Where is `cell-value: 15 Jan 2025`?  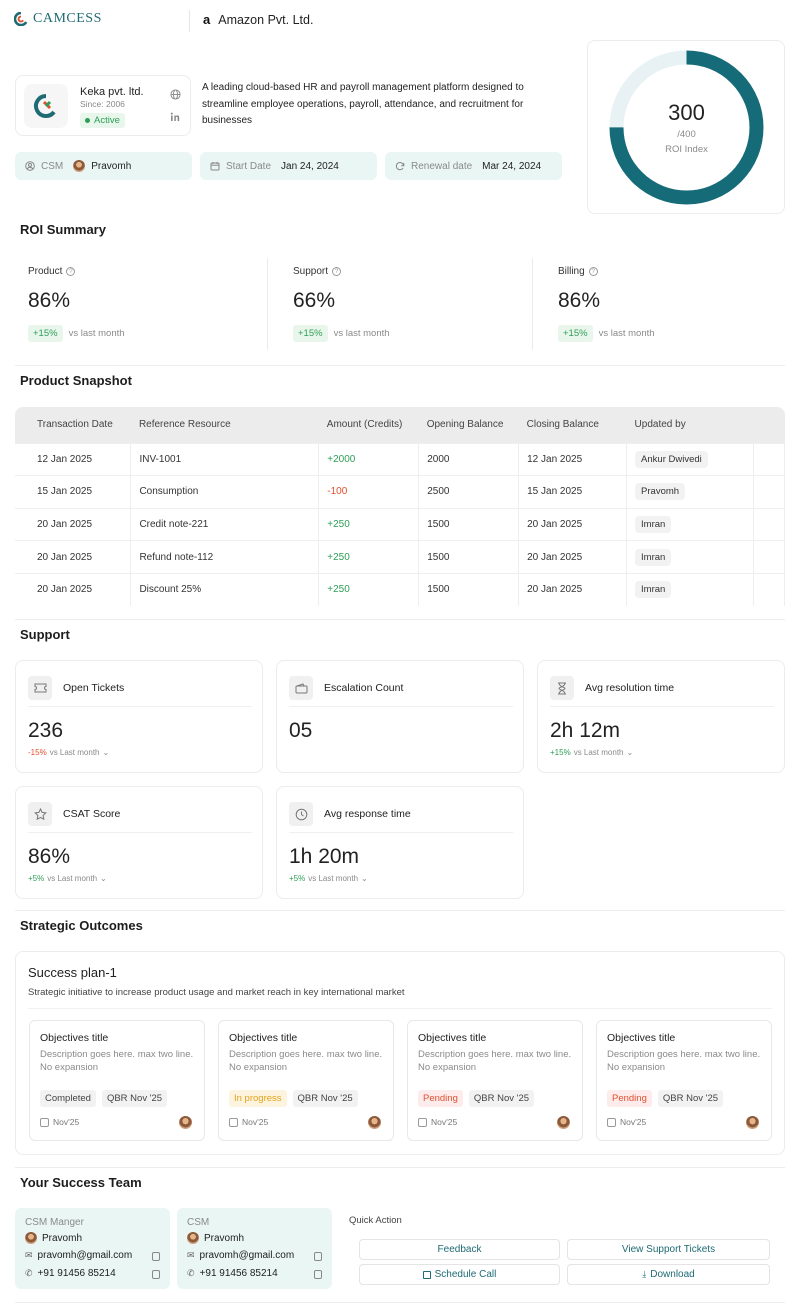
cell-value: 15 Jan 2025 is located at coordinates (65, 492).